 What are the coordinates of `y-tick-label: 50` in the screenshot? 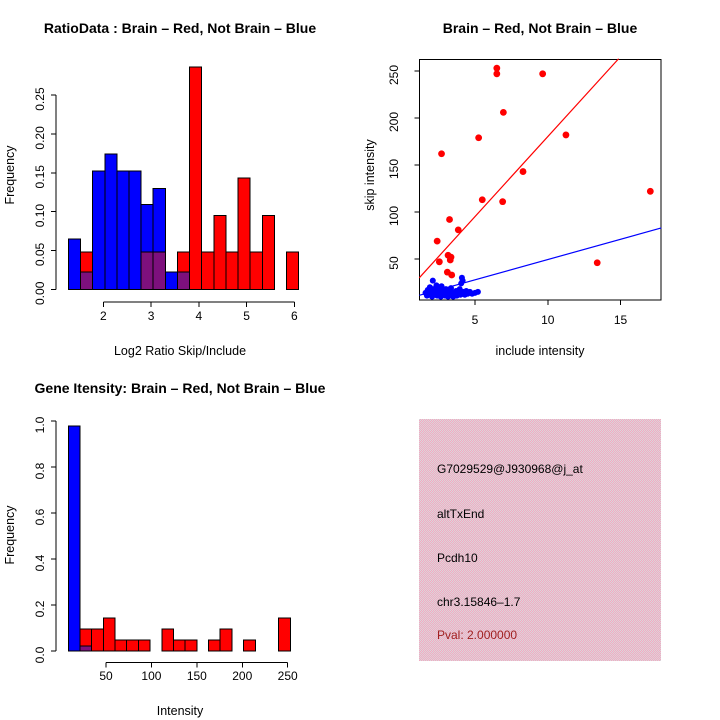 It's located at (394, 263).